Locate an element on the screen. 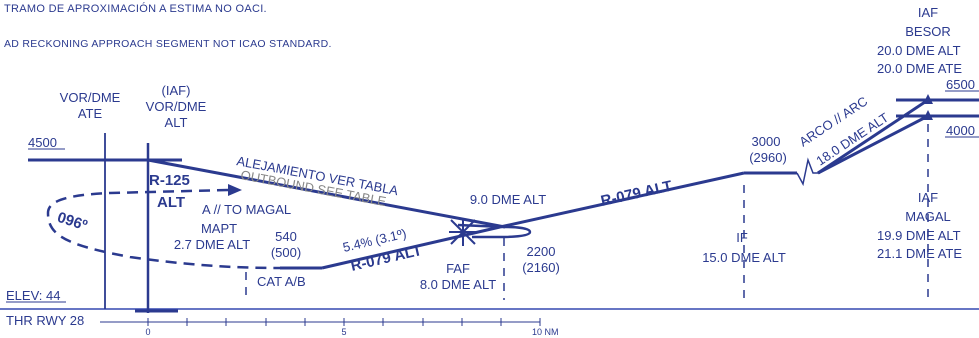 The height and width of the screenshot is (338, 979). dme9-label: 9.0 DME ALT is located at coordinates (508, 199).